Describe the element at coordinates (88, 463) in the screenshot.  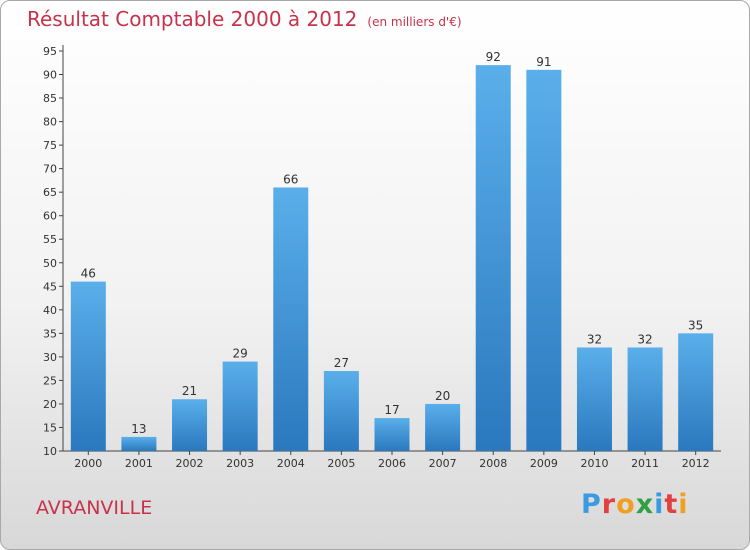
I see `x-tick-label-2000: 2000` at that location.